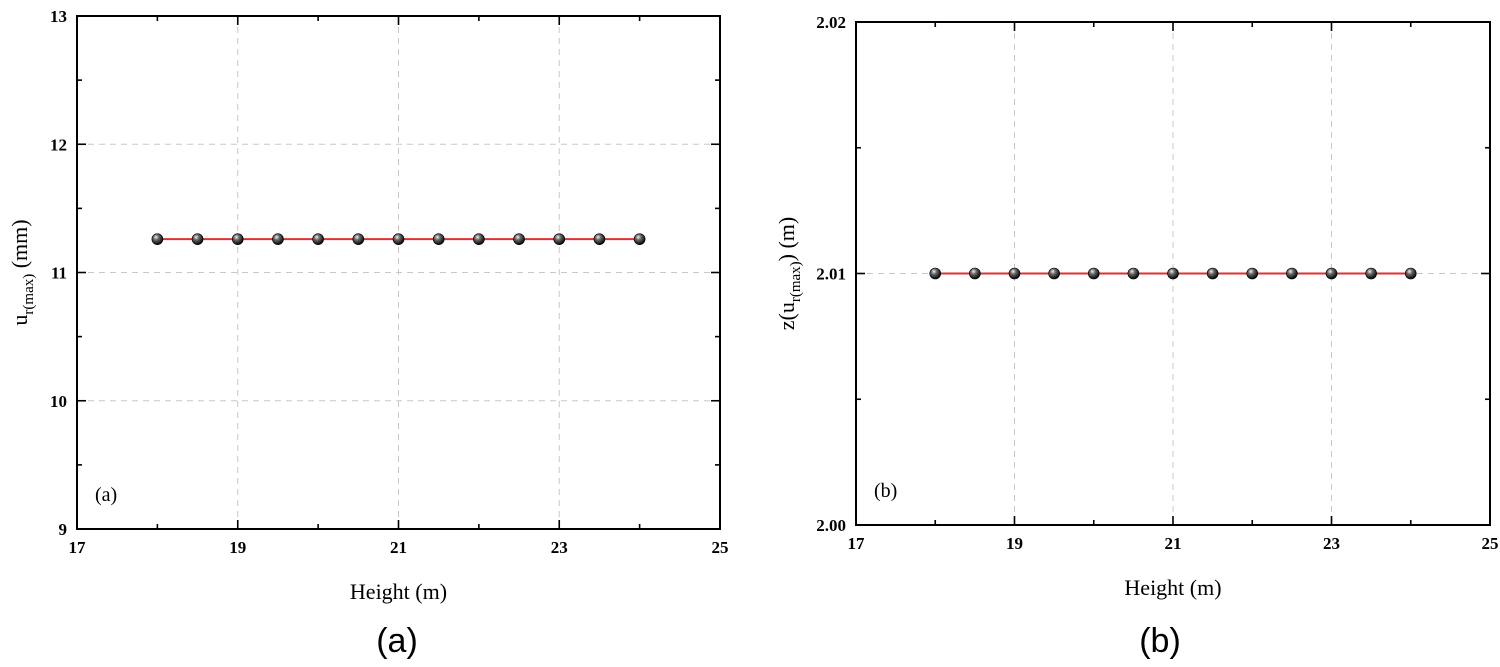  I want to click on y-tick-label: 13, so click(58, 16).